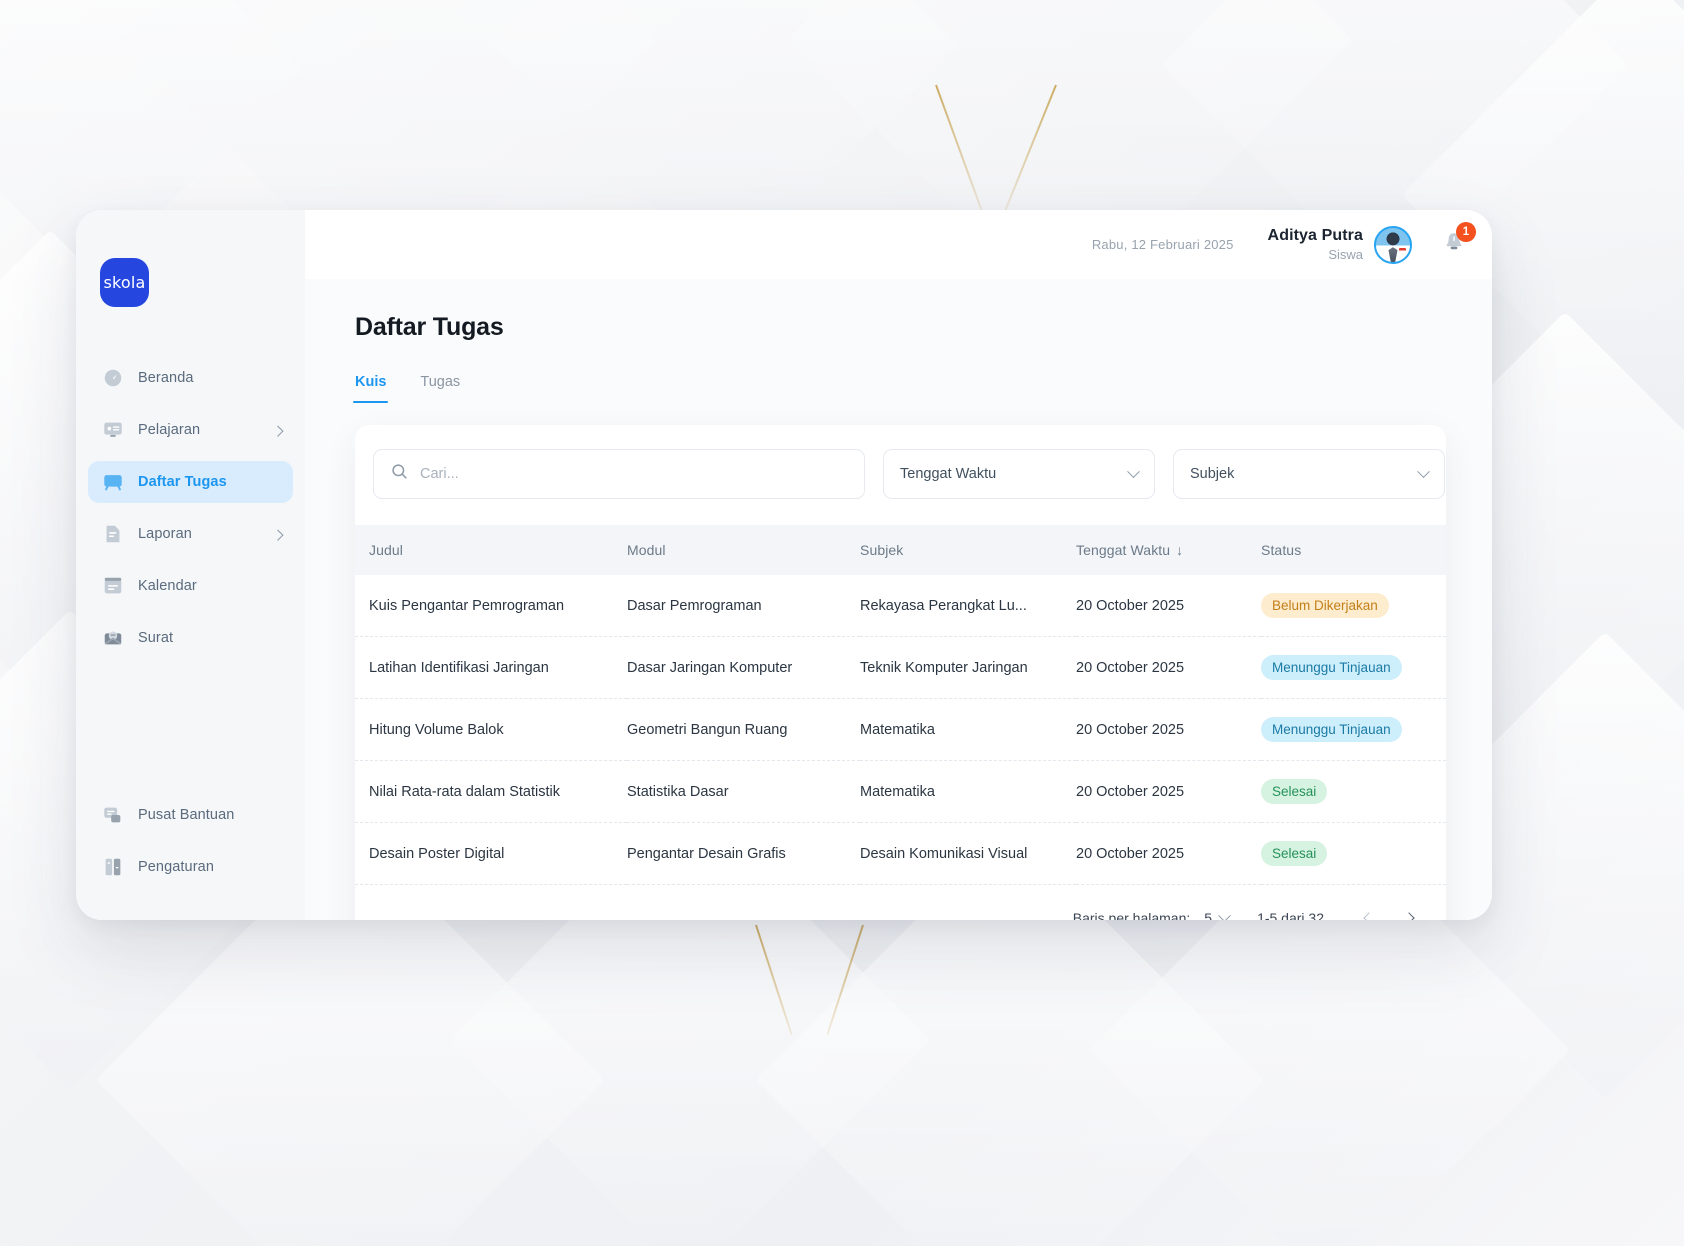 Image resolution: width=1684 pixels, height=1246 pixels. What do you see at coordinates (399, 474) in the screenshot?
I see `search-icon` at bounding box center [399, 474].